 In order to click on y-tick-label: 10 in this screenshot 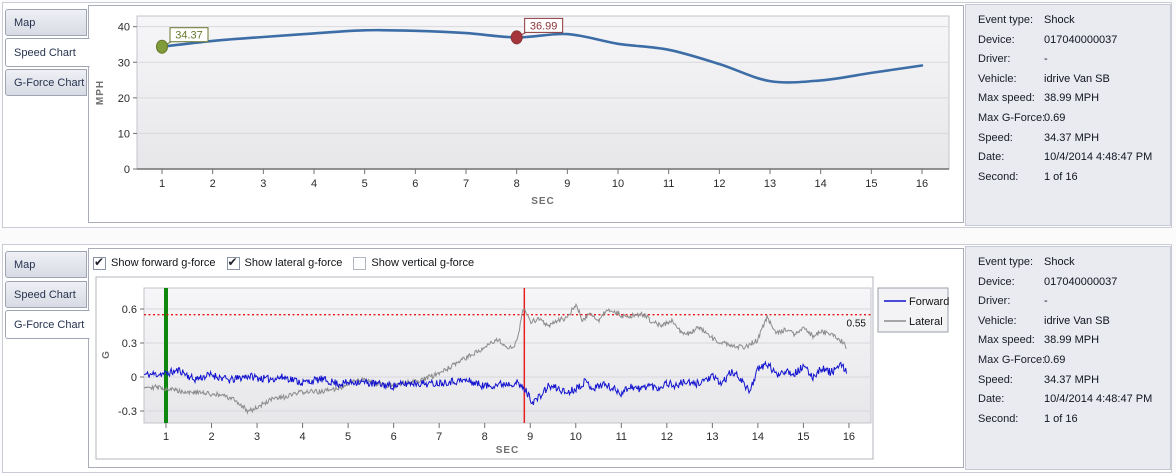, I will do `click(124, 134)`.